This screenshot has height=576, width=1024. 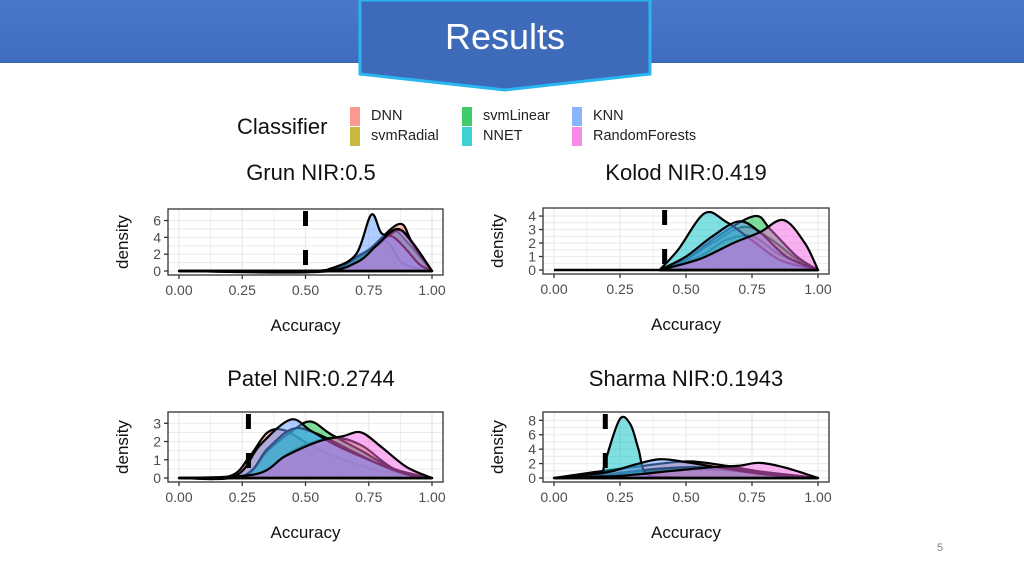 What do you see at coordinates (311, 378) in the screenshot?
I see `panel-title: Patel NIR:0.2744` at bounding box center [311, 378].